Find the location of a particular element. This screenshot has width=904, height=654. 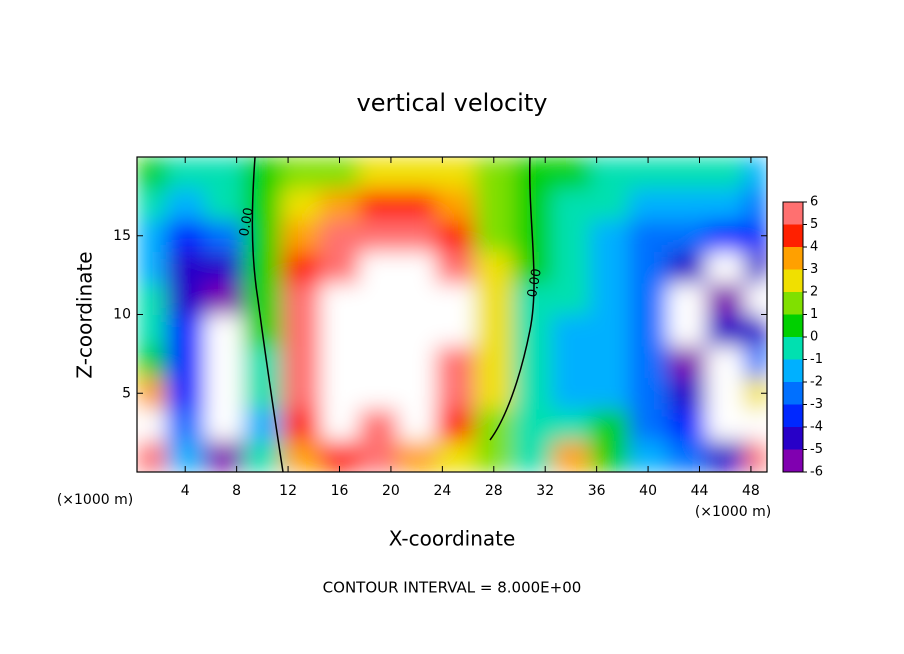

x-tick-label: 48 is located at coordinates (751, 491).